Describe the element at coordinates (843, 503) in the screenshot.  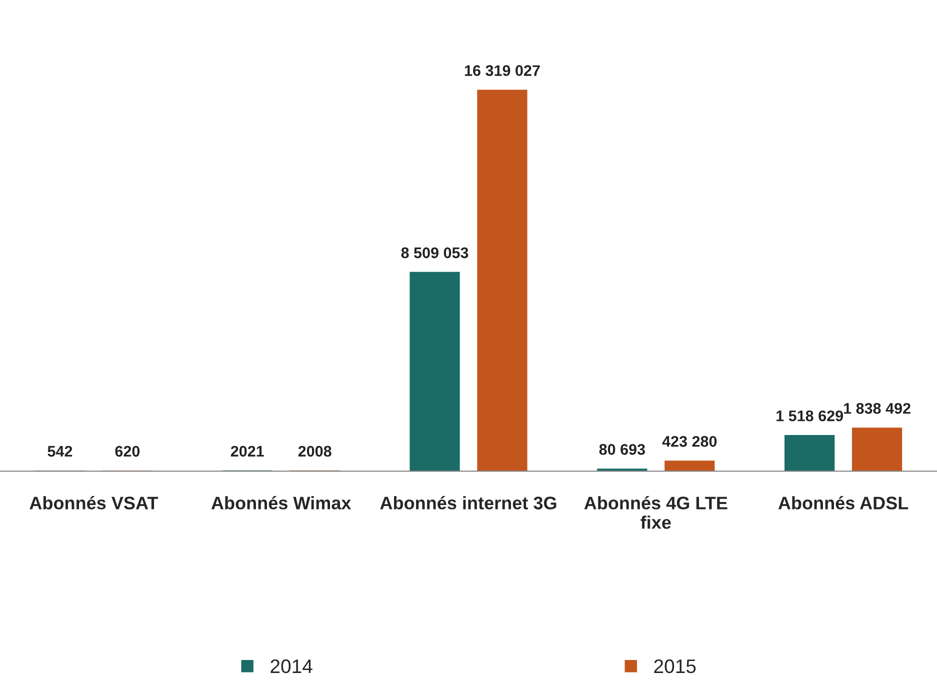
I see `x-tick-label: Abonnés ADSL` at that location.